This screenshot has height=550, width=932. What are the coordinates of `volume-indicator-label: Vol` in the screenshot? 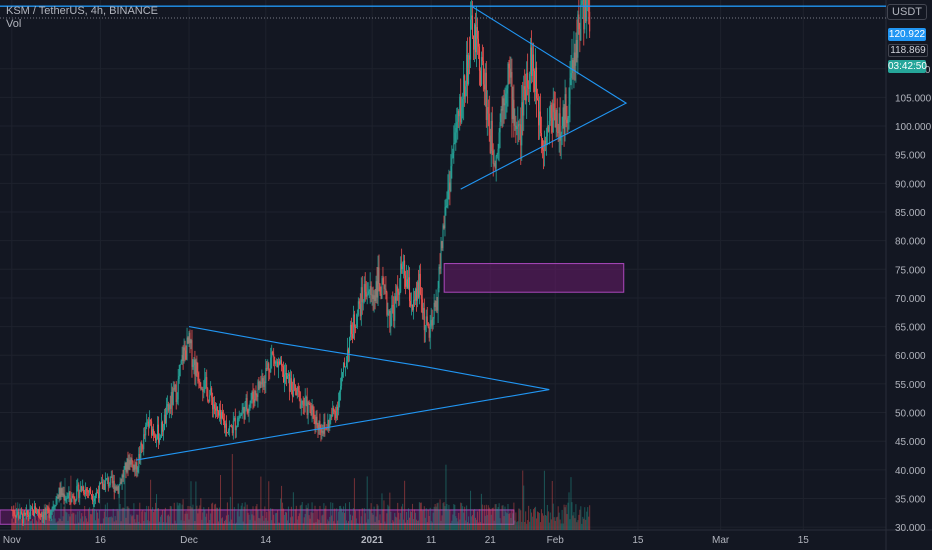 It's located at (14, 24).